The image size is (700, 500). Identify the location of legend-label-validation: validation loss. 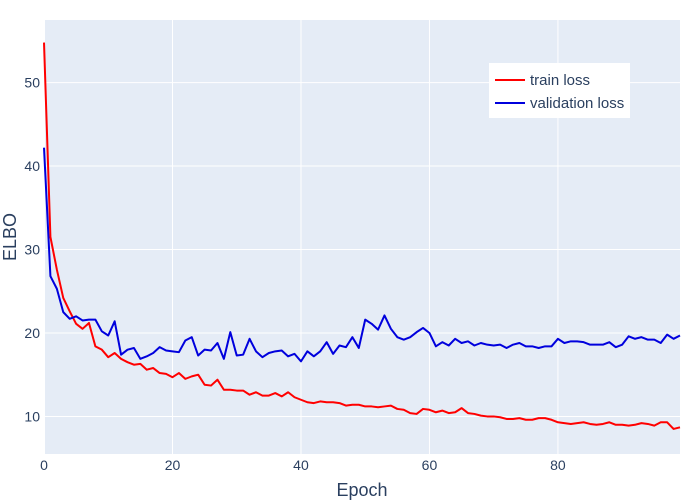
(577, 103).